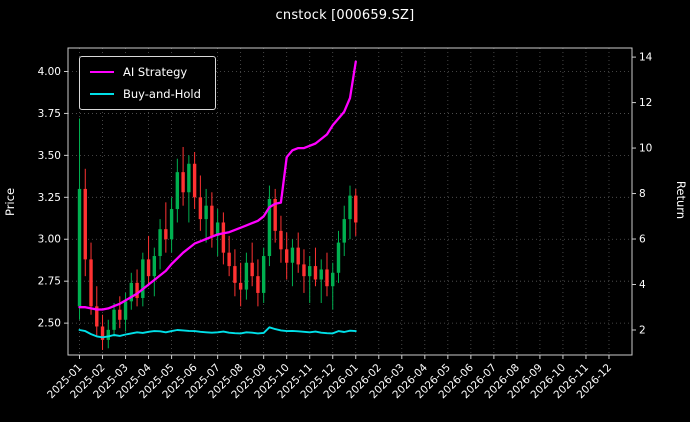  I want to click on return-tick-label: 12, so click(645, 103).